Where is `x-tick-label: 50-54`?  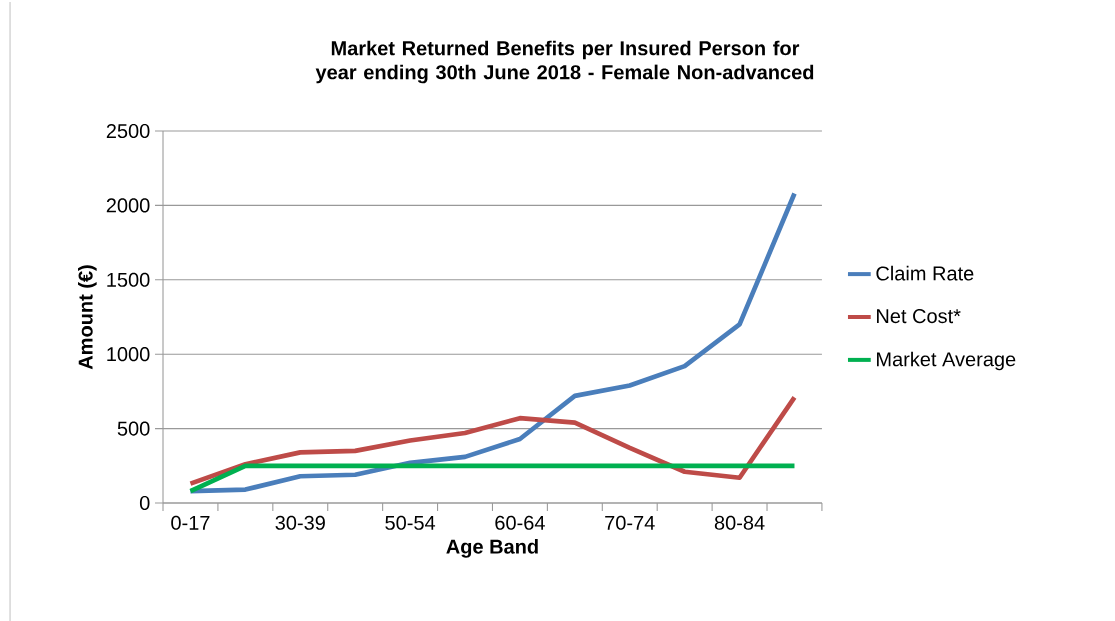 x-tick-label: 50-54 is located at coordinates (410, 522).